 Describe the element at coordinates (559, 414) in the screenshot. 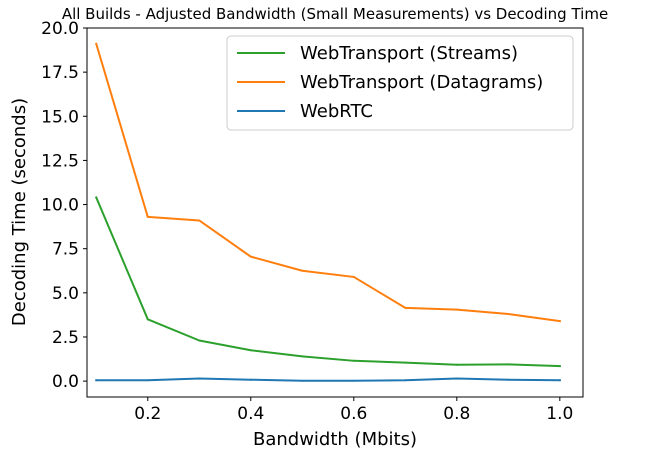

I see `x-tick-label: 1.0` at that location.